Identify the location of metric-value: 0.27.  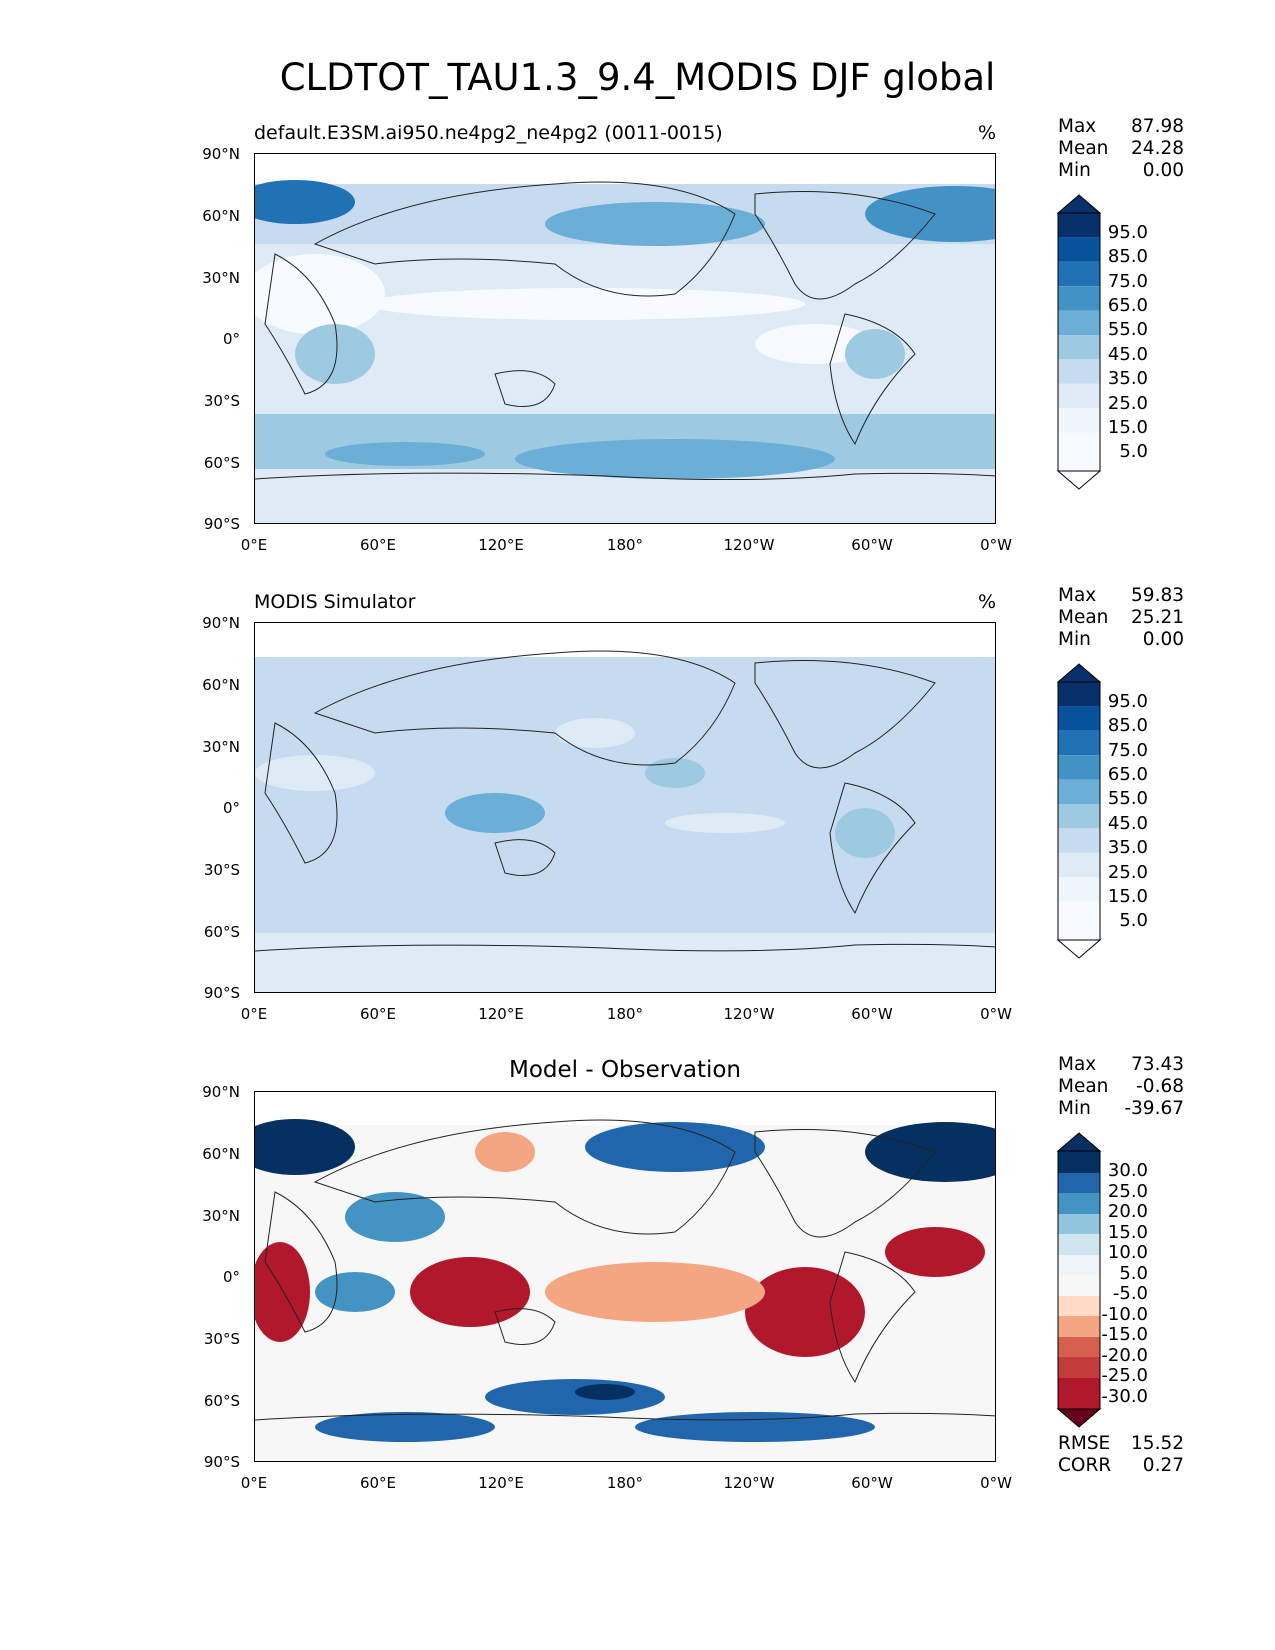
(1163, 1465).